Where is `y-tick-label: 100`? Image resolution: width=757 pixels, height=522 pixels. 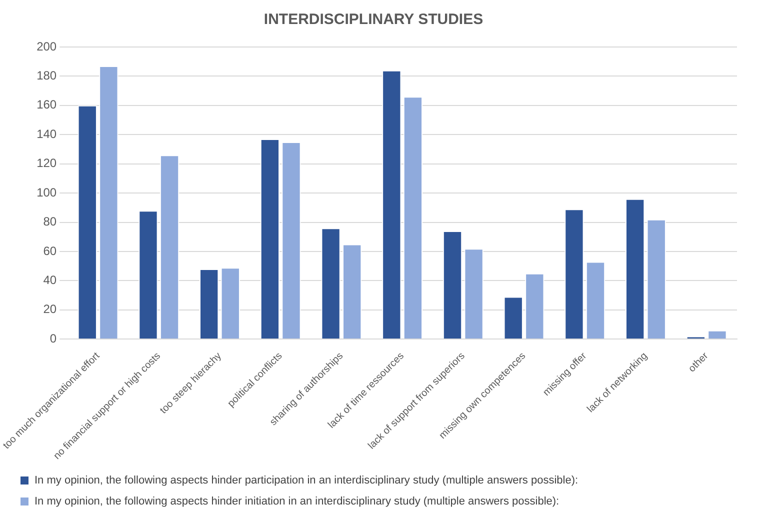 y-tick-label: 100 is located at coordinates (46, 192).